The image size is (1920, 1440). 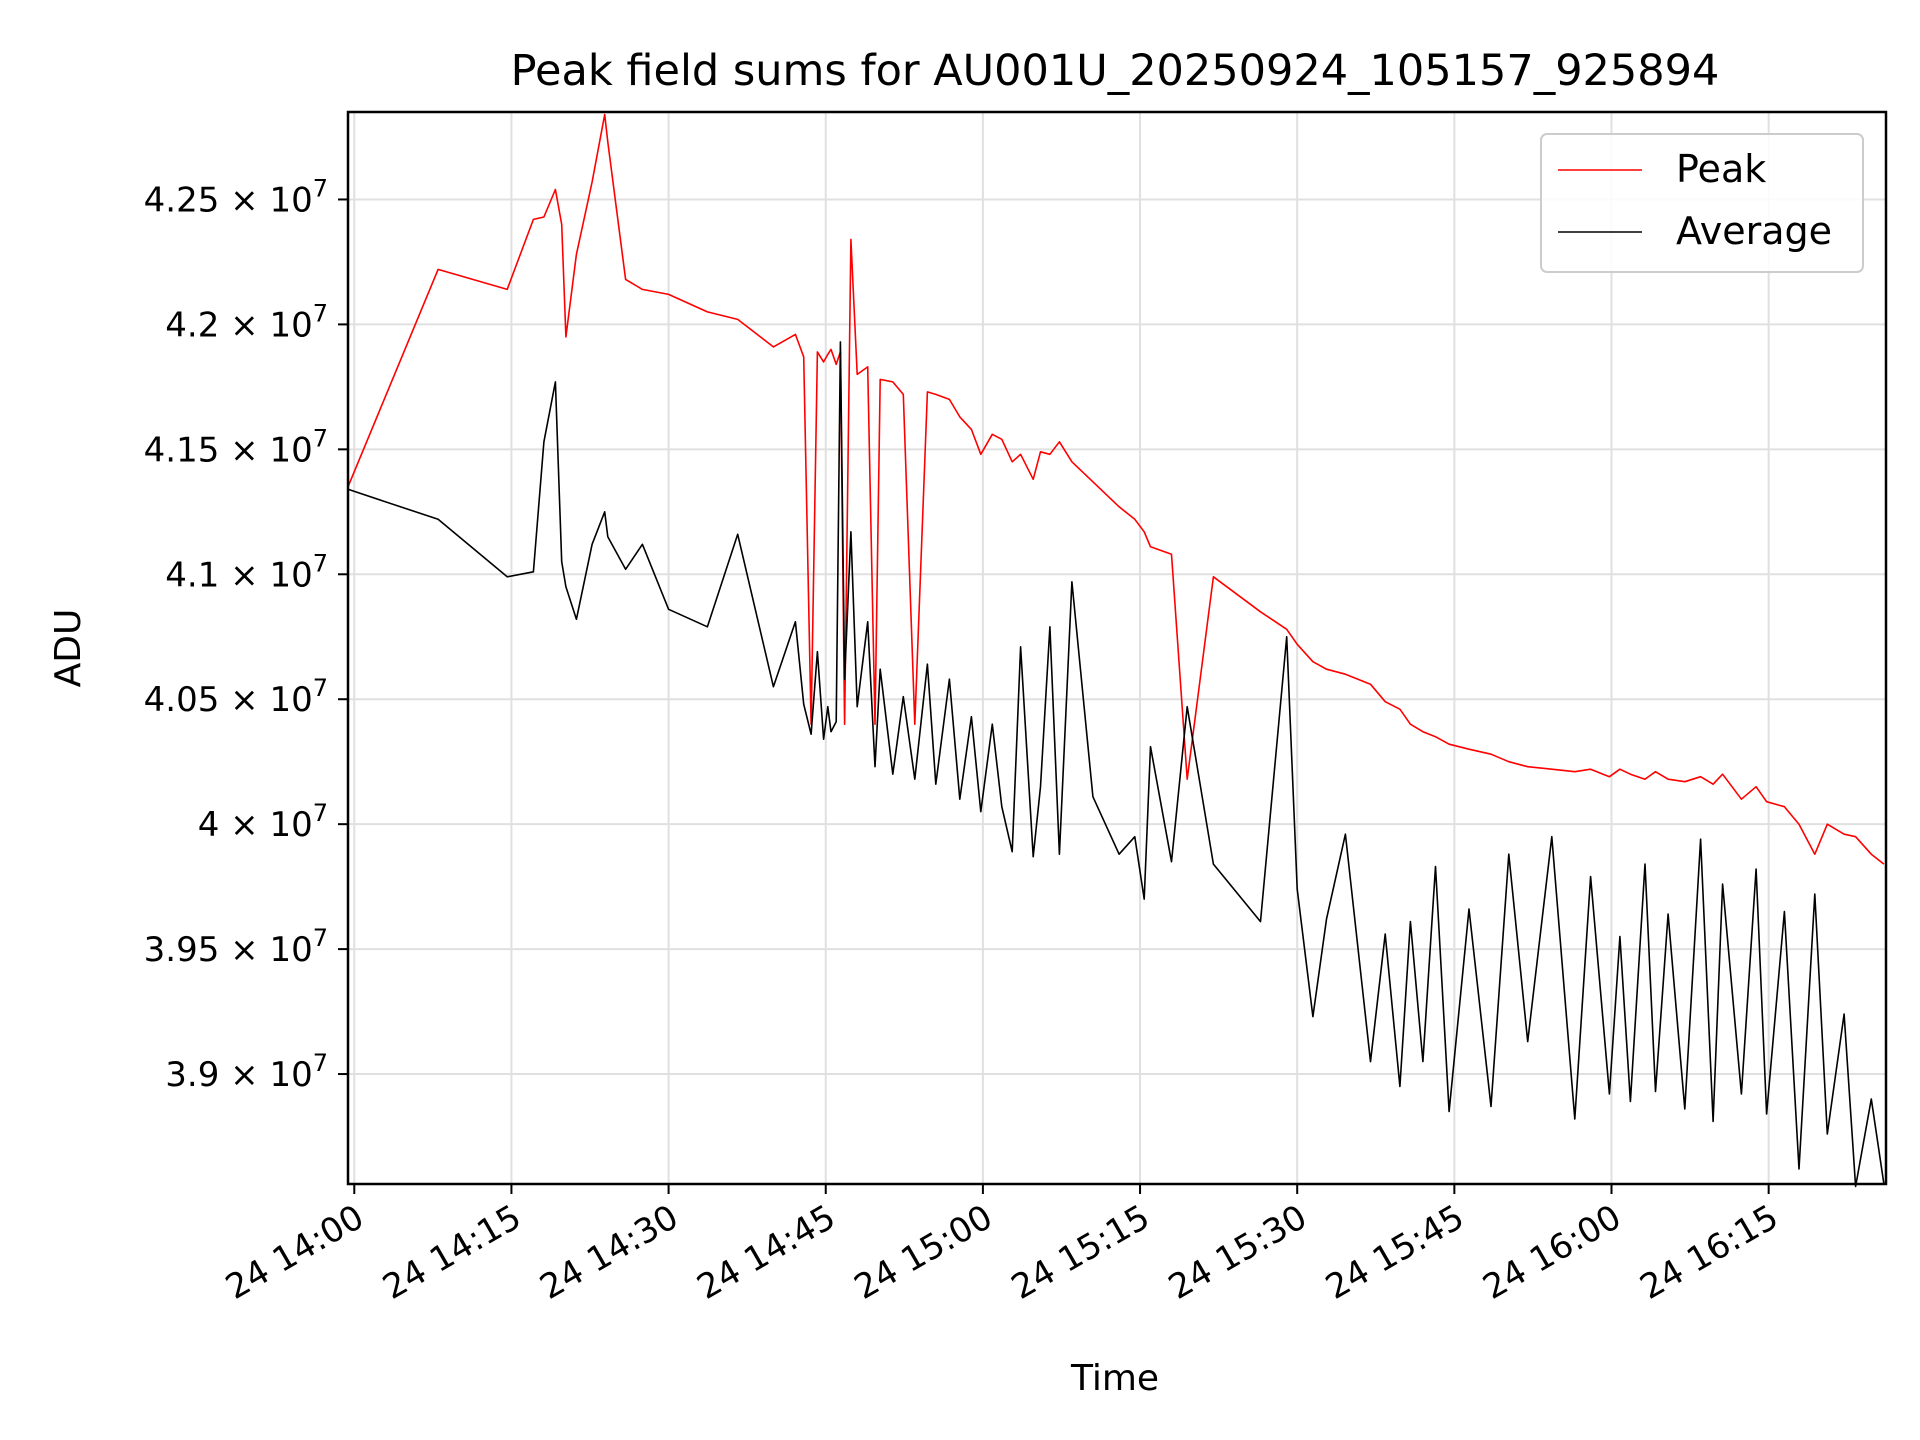 What do you see at coordinates (236, 697) in the screenshot?
I see `y-tick-label: 4.05 × 107` at bounding box center [236, 697].